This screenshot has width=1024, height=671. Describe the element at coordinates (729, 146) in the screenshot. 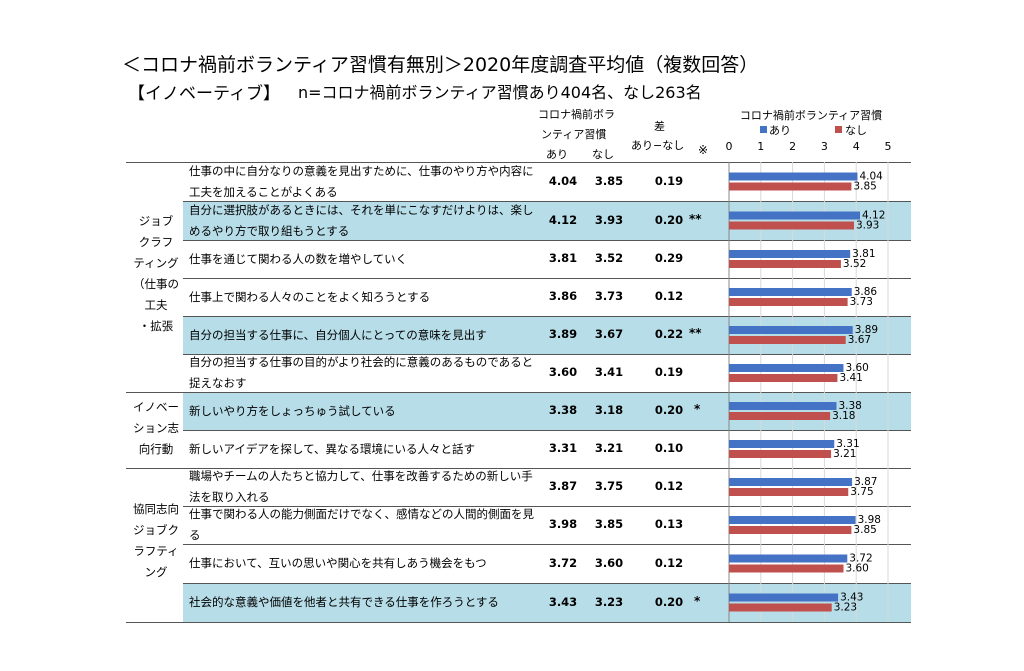

I see `x-tick-label: 0` at that location.